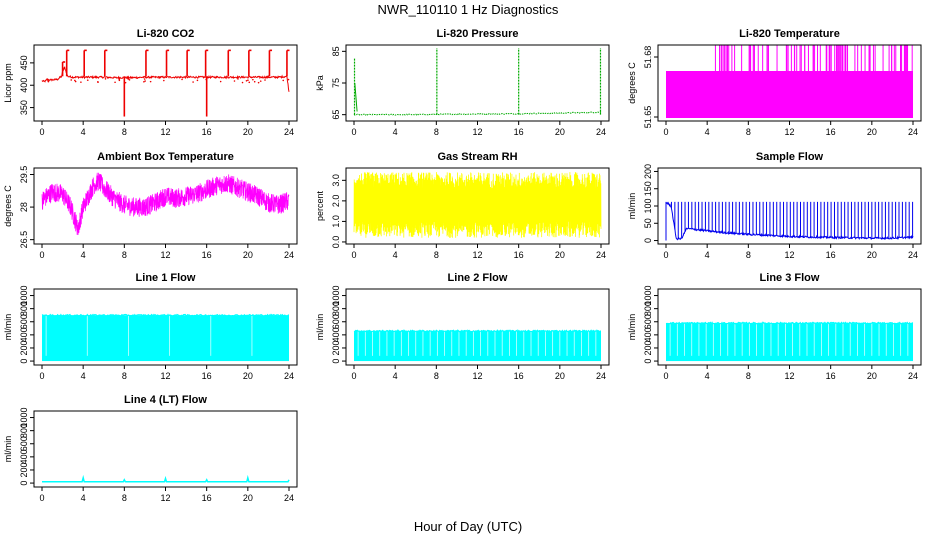  I want to click on sampleflow-xtick-label: 4, so click(707, 255).